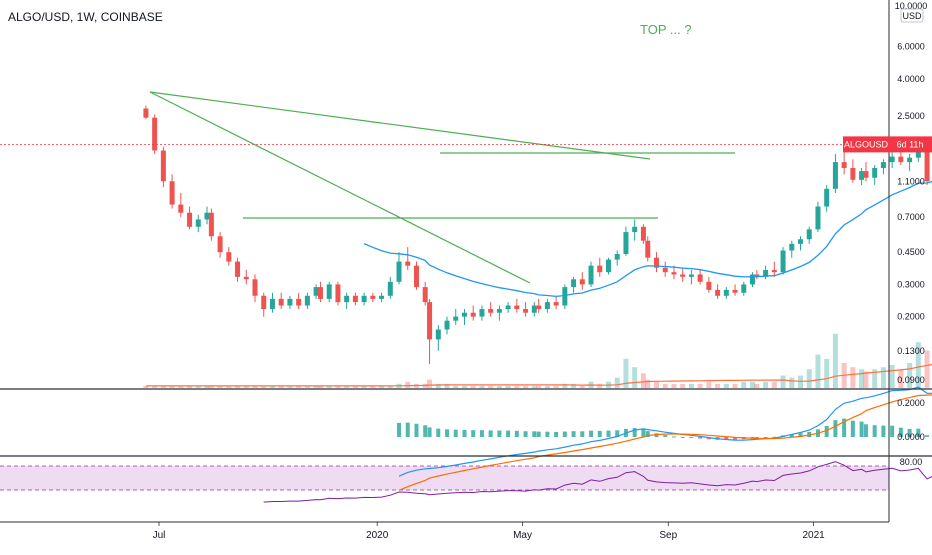 This screenshot has width=932, height=555. I want to click on macd-pane, so click(664, 438).